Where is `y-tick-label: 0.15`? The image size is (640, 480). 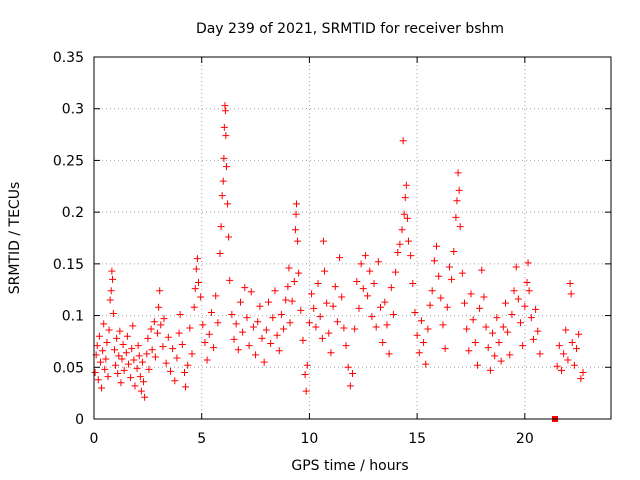 y-tick-label: 0.15 is located at coordinates (68, 265).